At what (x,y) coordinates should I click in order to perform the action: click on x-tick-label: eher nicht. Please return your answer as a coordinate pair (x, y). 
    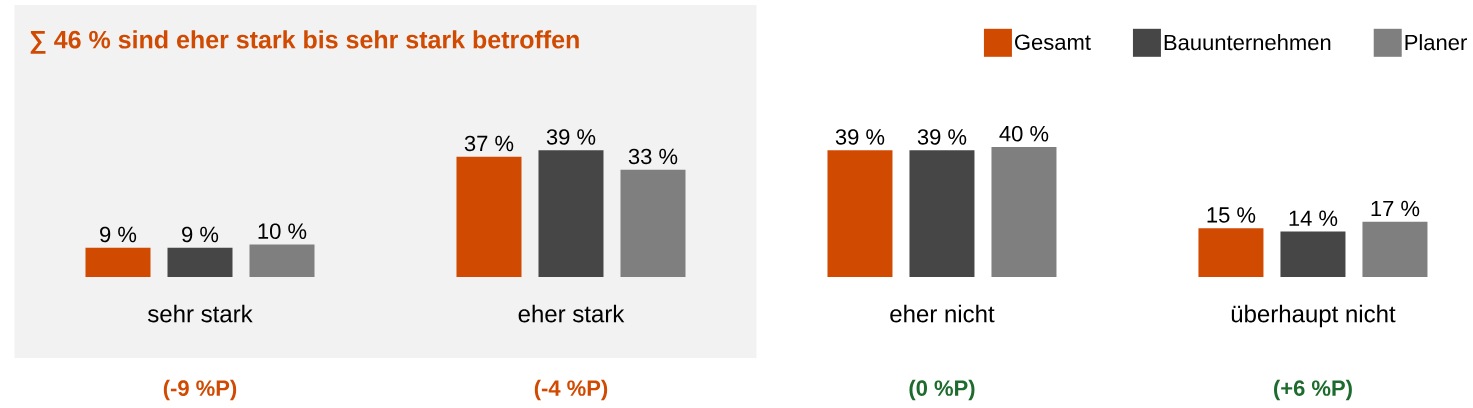
    Looking at the image, I should click on (942, 313).